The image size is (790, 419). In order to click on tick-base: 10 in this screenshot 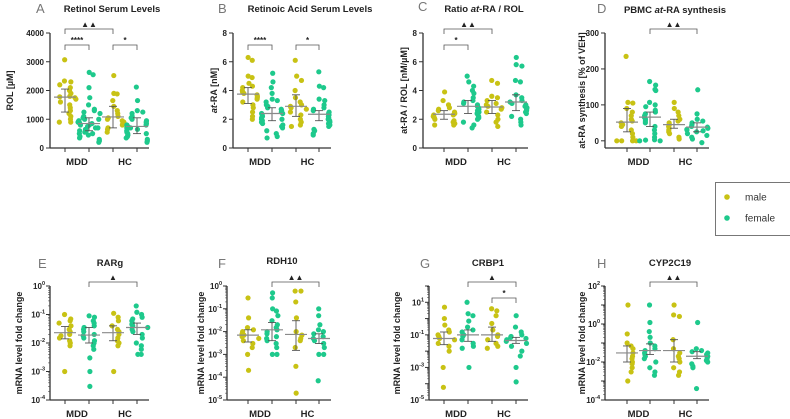, I will do `click(590, 362)`.